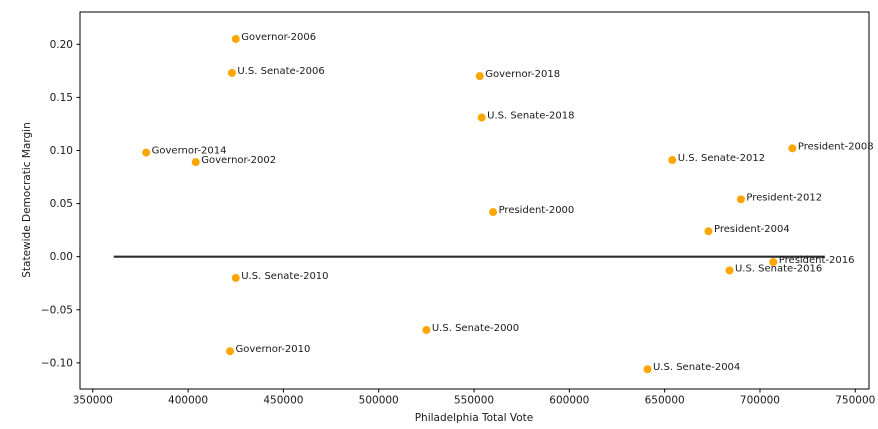 The image size is (878, 429). What do you see at coordinates (61, 151) in the screenshot?
I see `y-tick-label: 0.10` at bounding box center [61, 151].